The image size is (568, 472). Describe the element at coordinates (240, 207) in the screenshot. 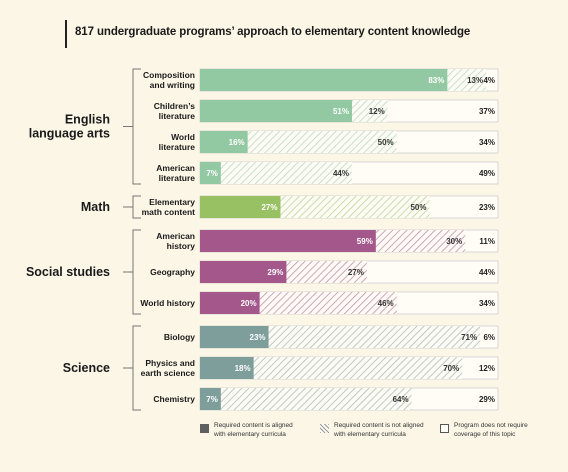

I see `bar-row-1-0-solid` at that location.